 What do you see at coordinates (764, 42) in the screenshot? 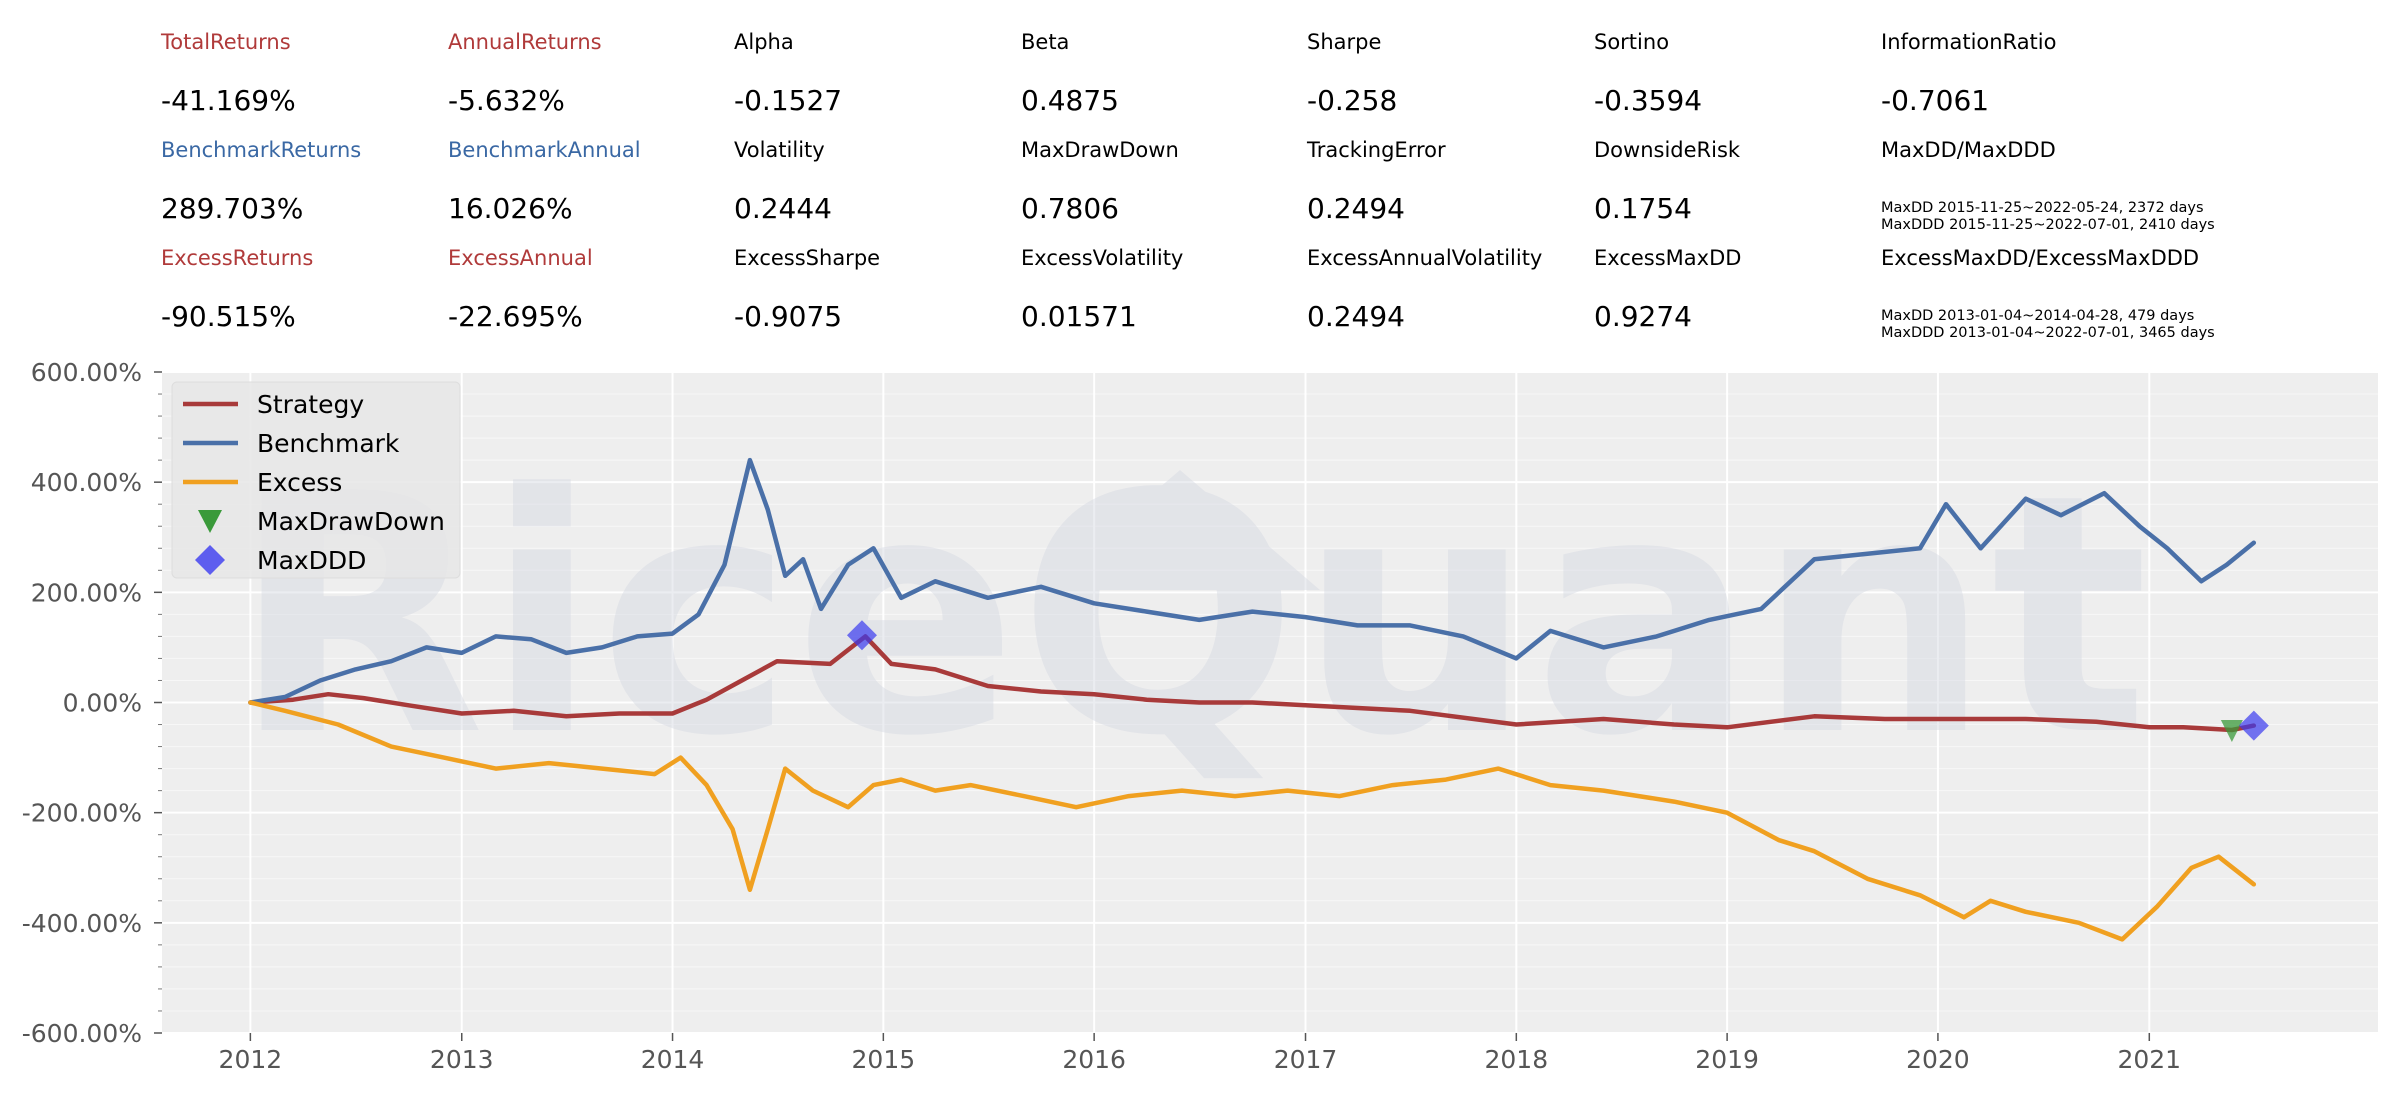
I see `metric-label: Alpha` at bounding box center [764, 42].